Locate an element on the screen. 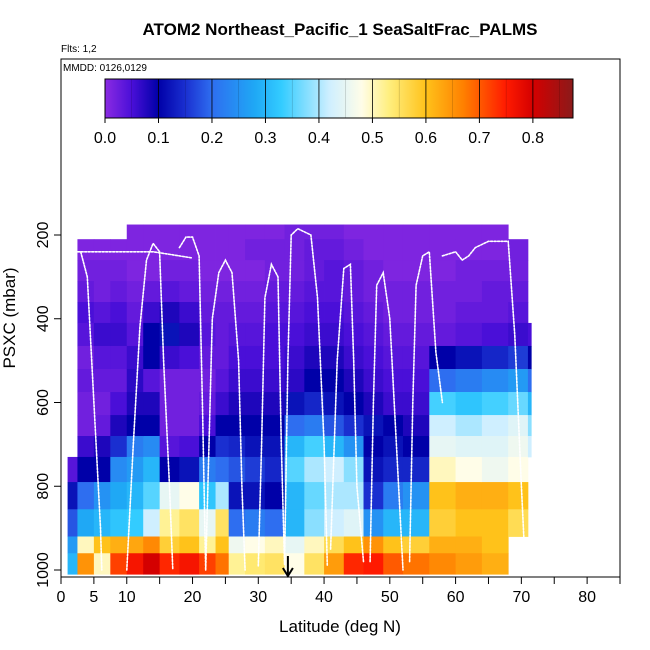 Image resolution: width=650 pixels, height=650 pixels. y-tick-label: 200 is located at coordinates (43, 235).